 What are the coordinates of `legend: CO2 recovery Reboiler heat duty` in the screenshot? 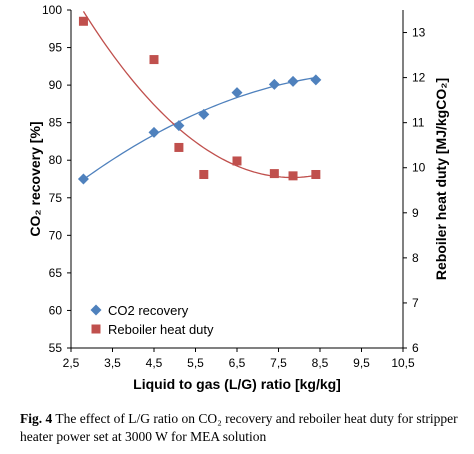 It's located at (152, 320).